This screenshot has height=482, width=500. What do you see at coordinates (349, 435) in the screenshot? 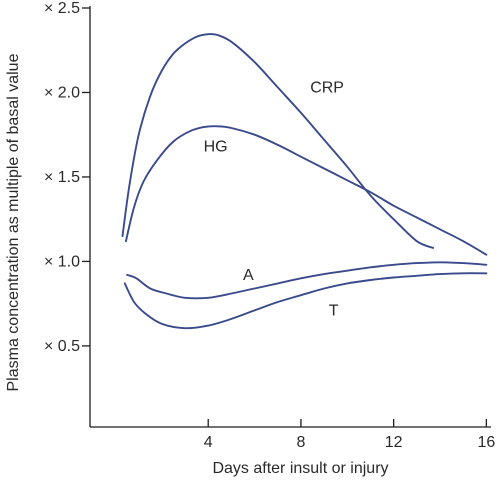
I see `x-axis-ticks: 4 8 12 16` at bounding box center [349, 435].